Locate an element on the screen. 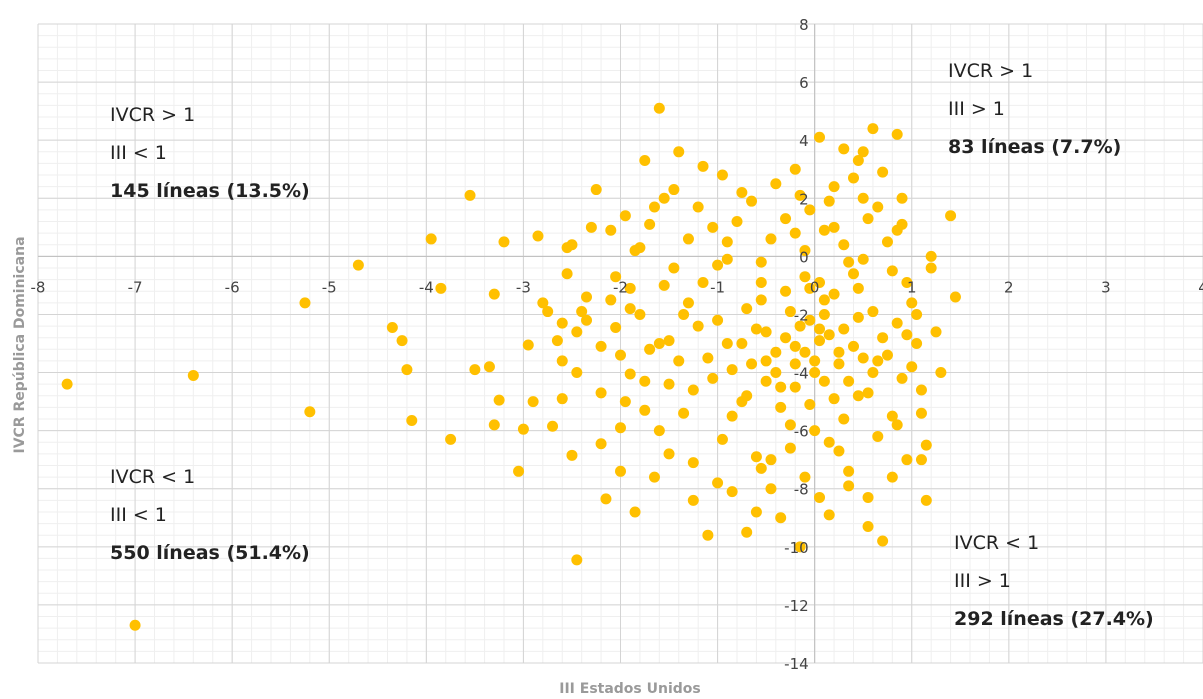 Image resolution: width=1203 pixels, height=699 pixels. x-tick-label: 0 is located at coordinates (815, 287).